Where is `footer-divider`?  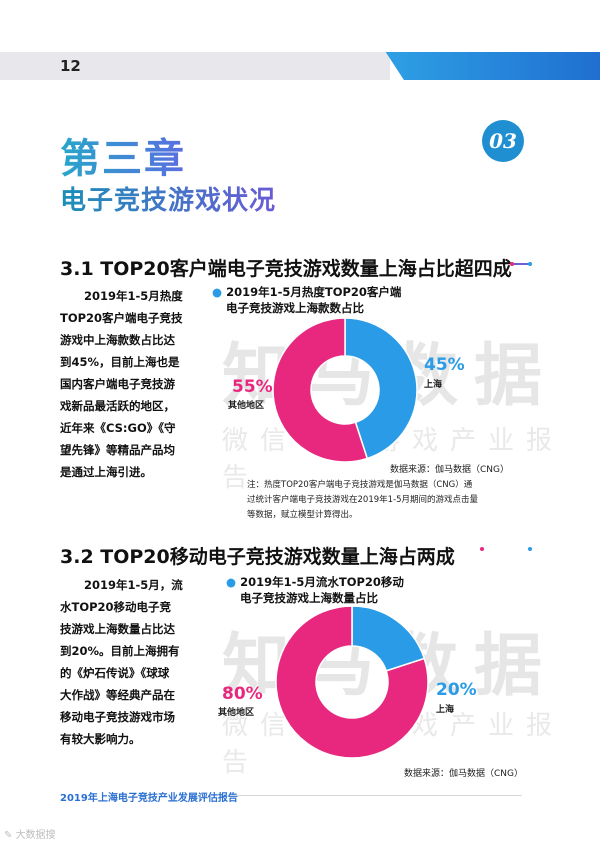 footer-divider is located at coordinates (377, 795).